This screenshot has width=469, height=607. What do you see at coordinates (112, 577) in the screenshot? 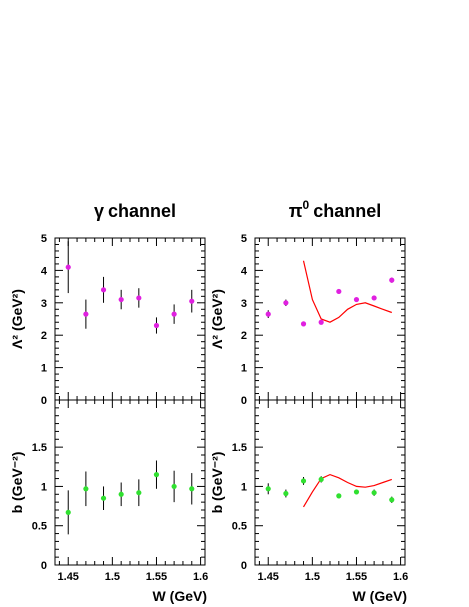
I see `gamma-b-xtick-label: 1.5` at bounding box center [112, 577].